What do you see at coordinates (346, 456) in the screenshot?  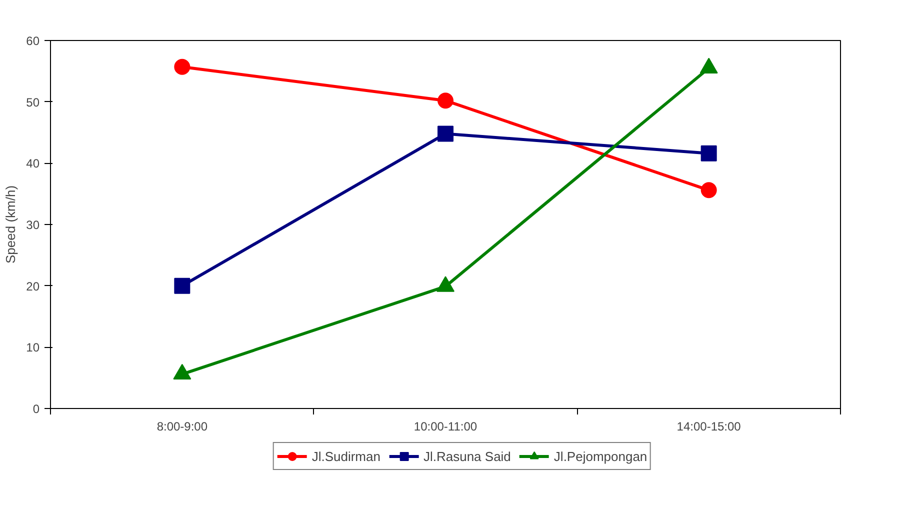 I see `legend-label: Jl.Sudirman` at bounding box center [346, 456].